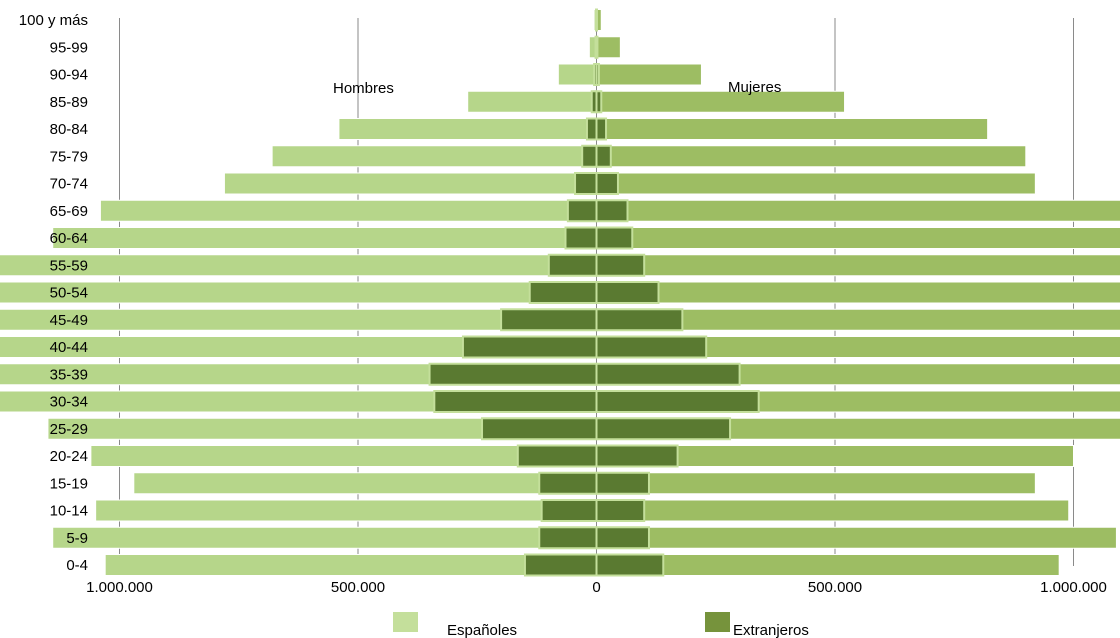  Describe the element at coordinates (77, 565) in the screenshot. I see `y-tick-label: 0-4` at that location.